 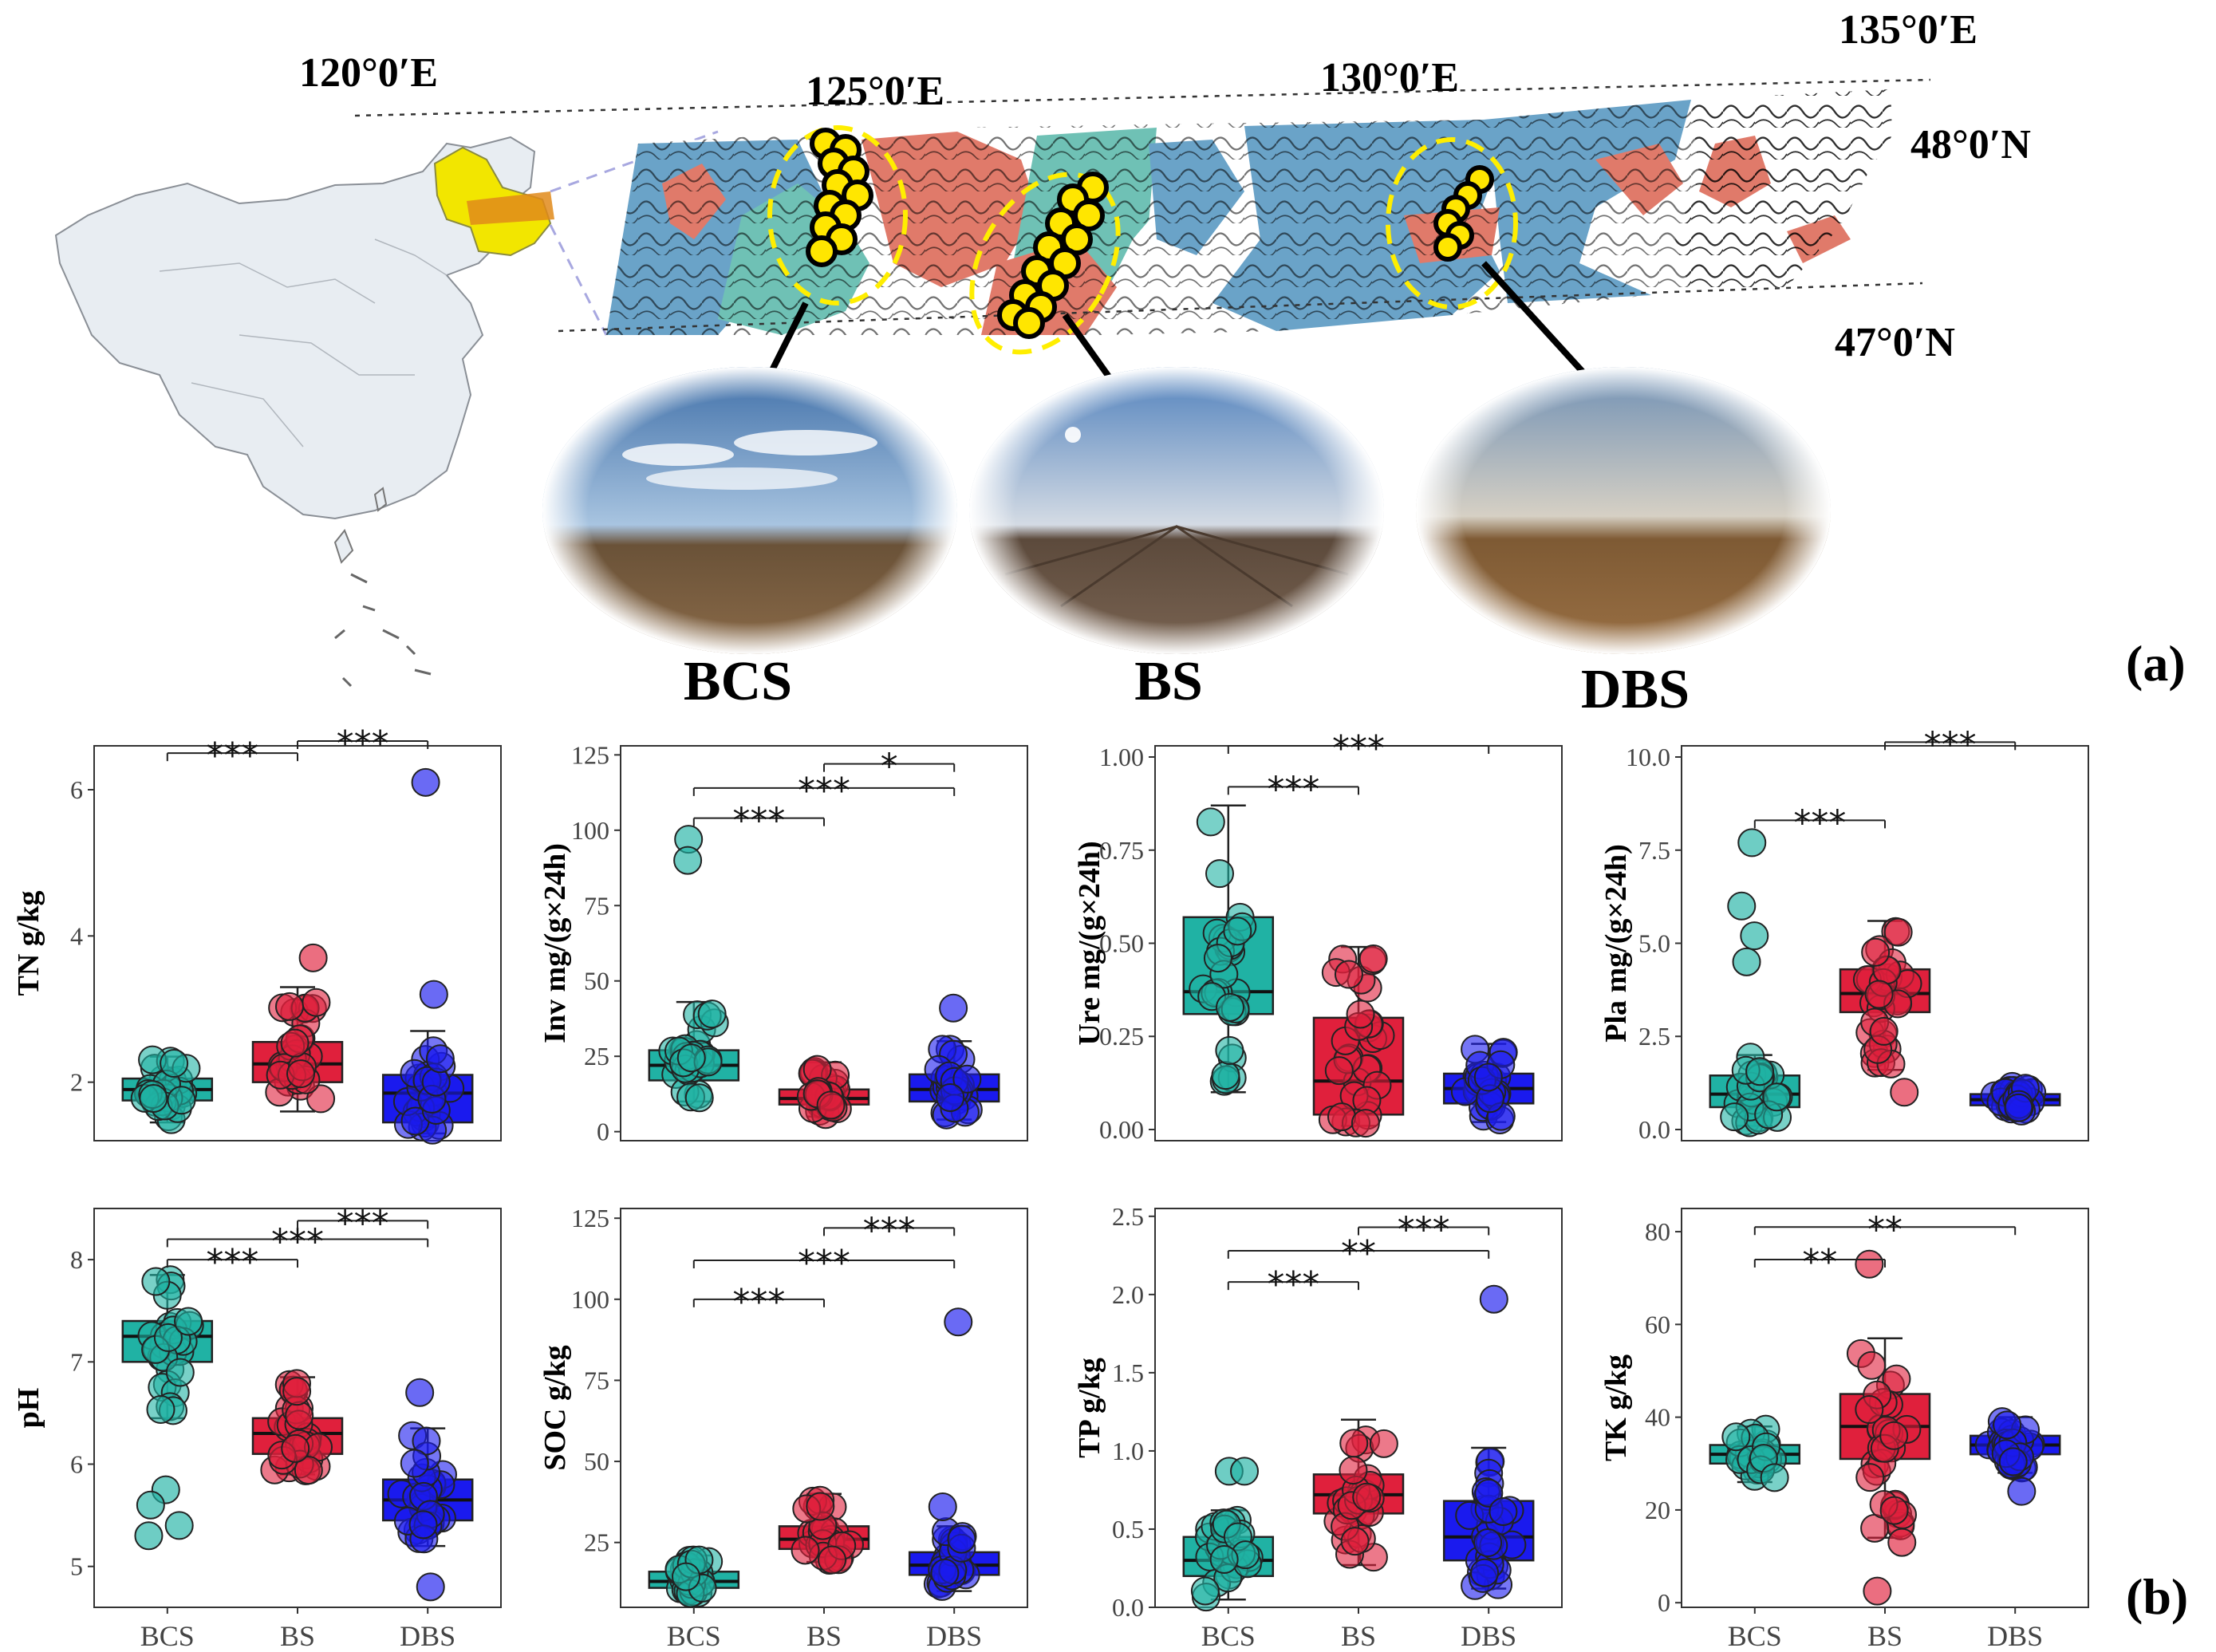 What do you see at coordinates (1616, 1407) in the screenshot?
I see `y-axis-label: TK g/kg` at bounding box center [1616, 1407].